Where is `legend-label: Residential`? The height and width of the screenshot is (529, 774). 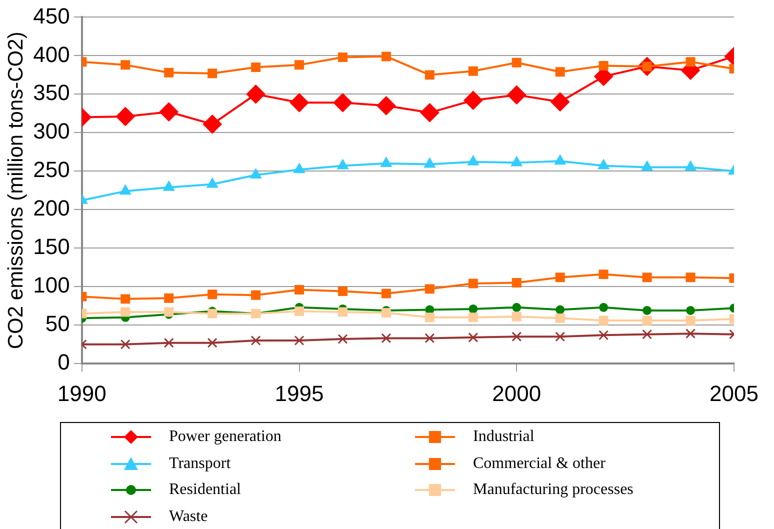
legend-label: Residential is located at coordinates (205, 490).